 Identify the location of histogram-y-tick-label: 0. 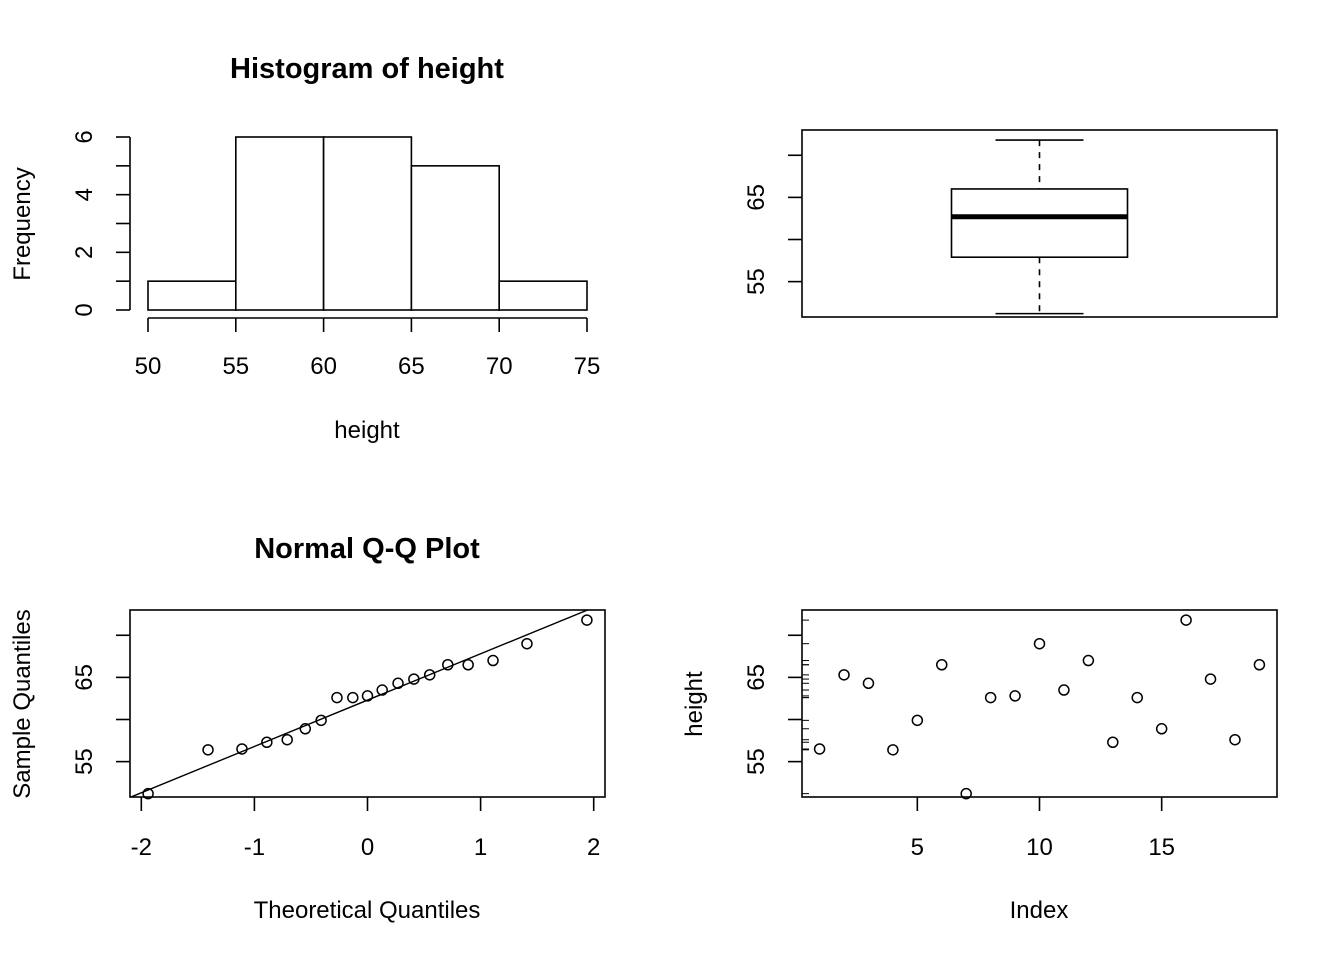
(84, 309).